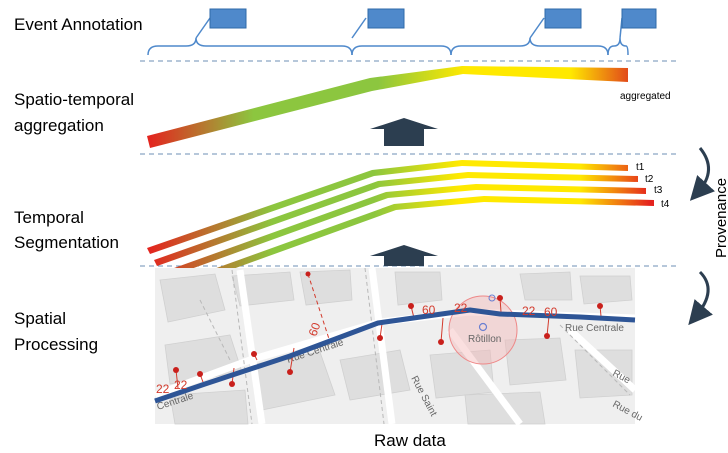 Image resolution: width=728 pixels, height=453 pixels. What do you see at coordinates (49, 217) in the screenshot?
I see `label-temporal-line1: Temporal` at bounding box center [49, 217].